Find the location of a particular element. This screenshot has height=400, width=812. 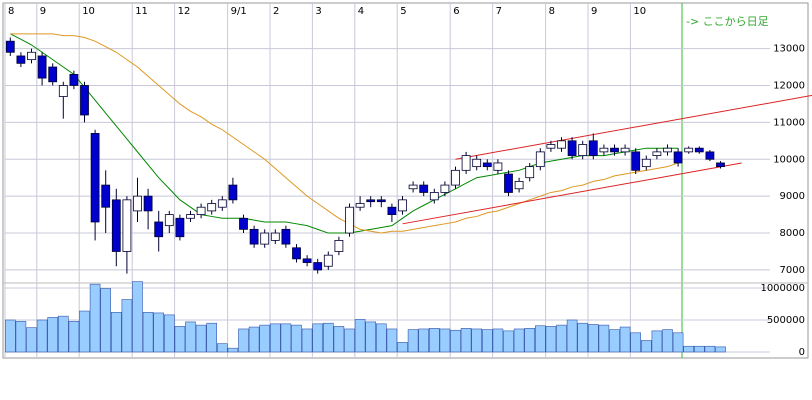

volume-tick-label: 1000000 is located at coordinates (782, 288).